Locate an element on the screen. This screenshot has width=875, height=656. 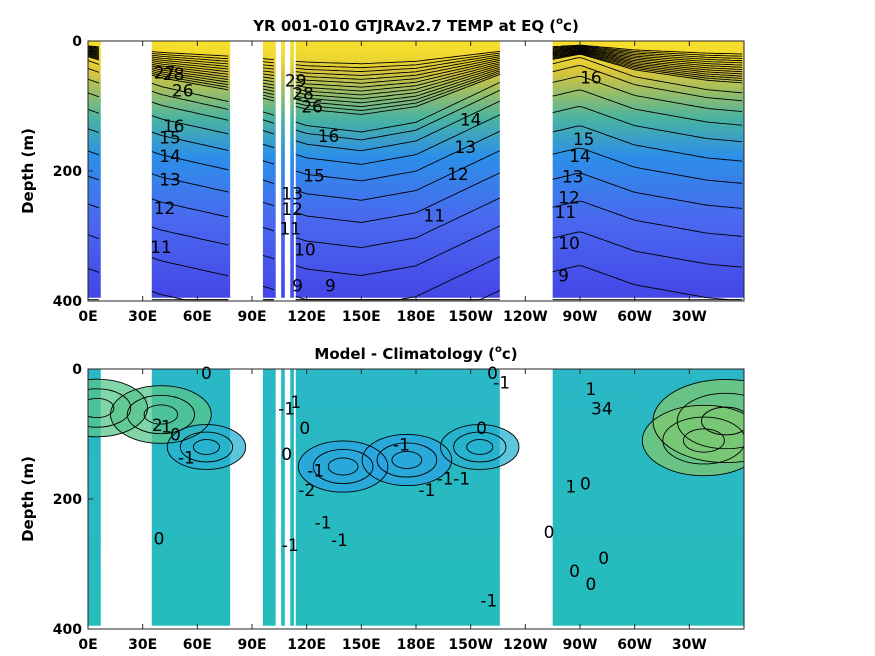
bottom-y-ticks: 0 200 400 is located at coordinates (73, 500).